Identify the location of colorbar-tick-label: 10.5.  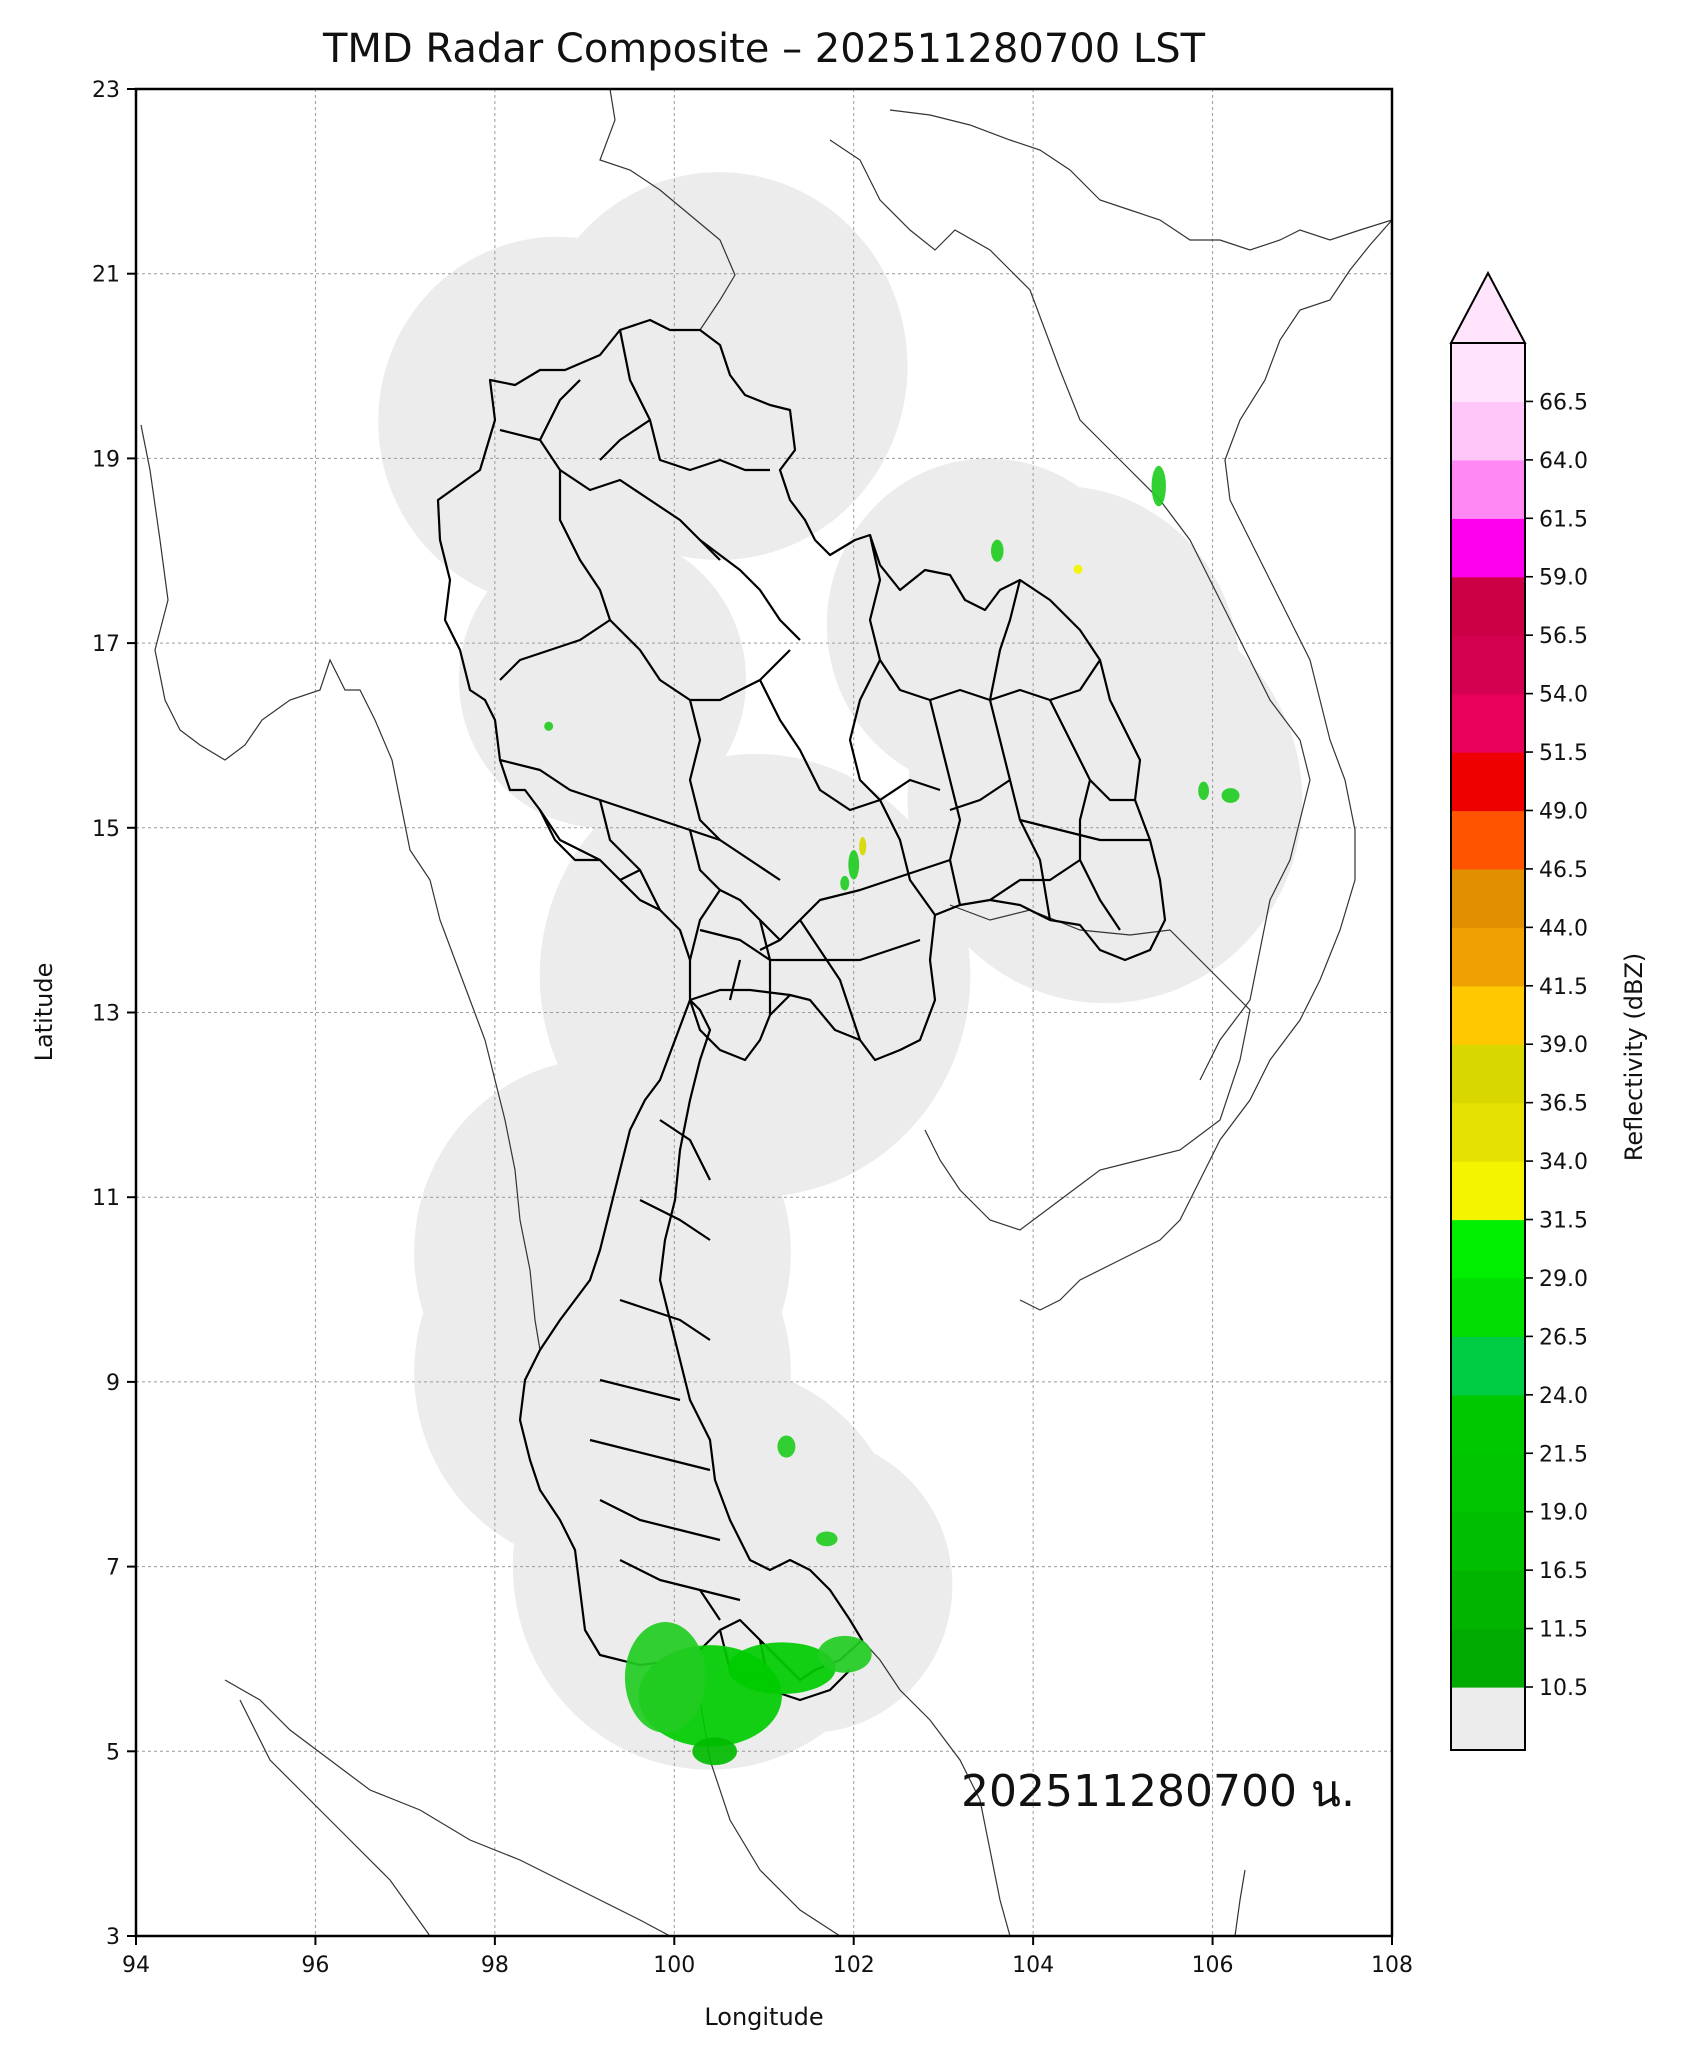
(1563, 1688).